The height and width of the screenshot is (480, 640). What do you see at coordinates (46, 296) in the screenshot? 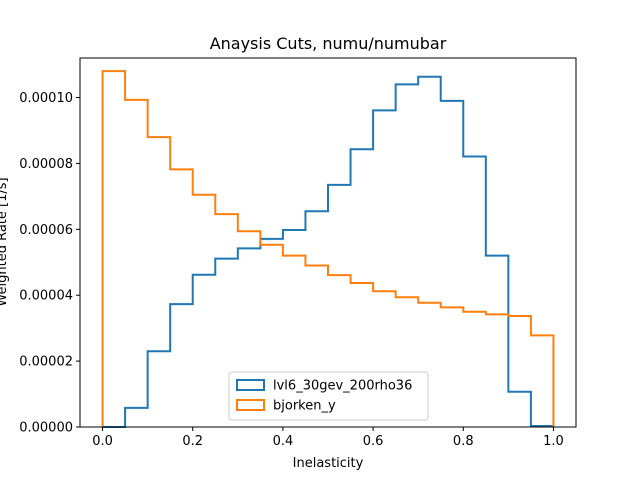
I see `y-tick-label: 0.00004` at bounding box center [46, 296].